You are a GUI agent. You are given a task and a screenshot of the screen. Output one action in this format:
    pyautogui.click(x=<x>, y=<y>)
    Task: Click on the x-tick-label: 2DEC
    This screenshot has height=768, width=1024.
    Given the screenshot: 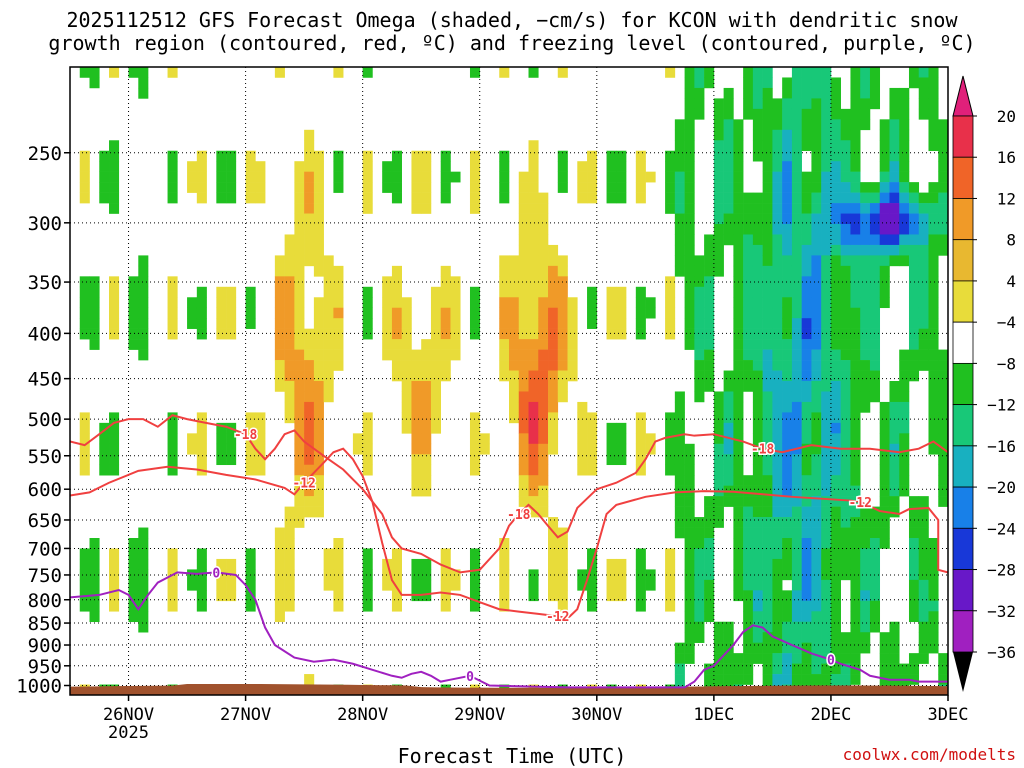 What is the action you would take?
    pyautogui.click(x=830, y=715)
    